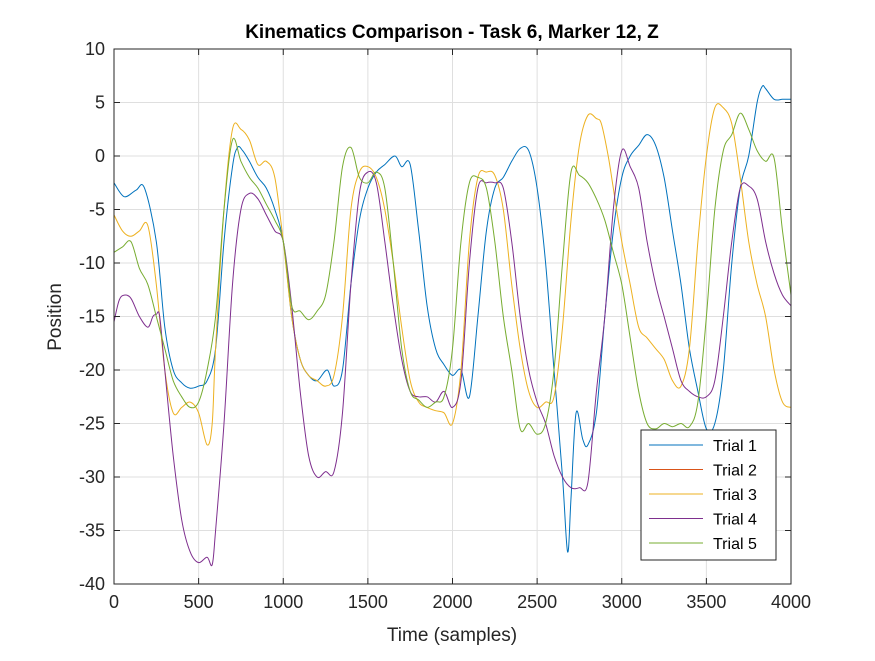 The image size is (875, 661). I want to click on legend: Trial 1 Trial 2 Trial 3 Trial 4 Trial 5, so click(708, 495).